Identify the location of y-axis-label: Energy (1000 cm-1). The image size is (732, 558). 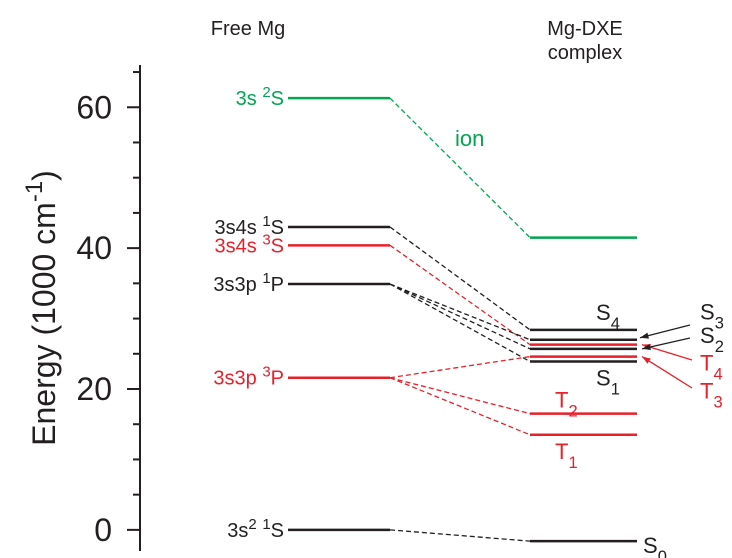
(42, 308).